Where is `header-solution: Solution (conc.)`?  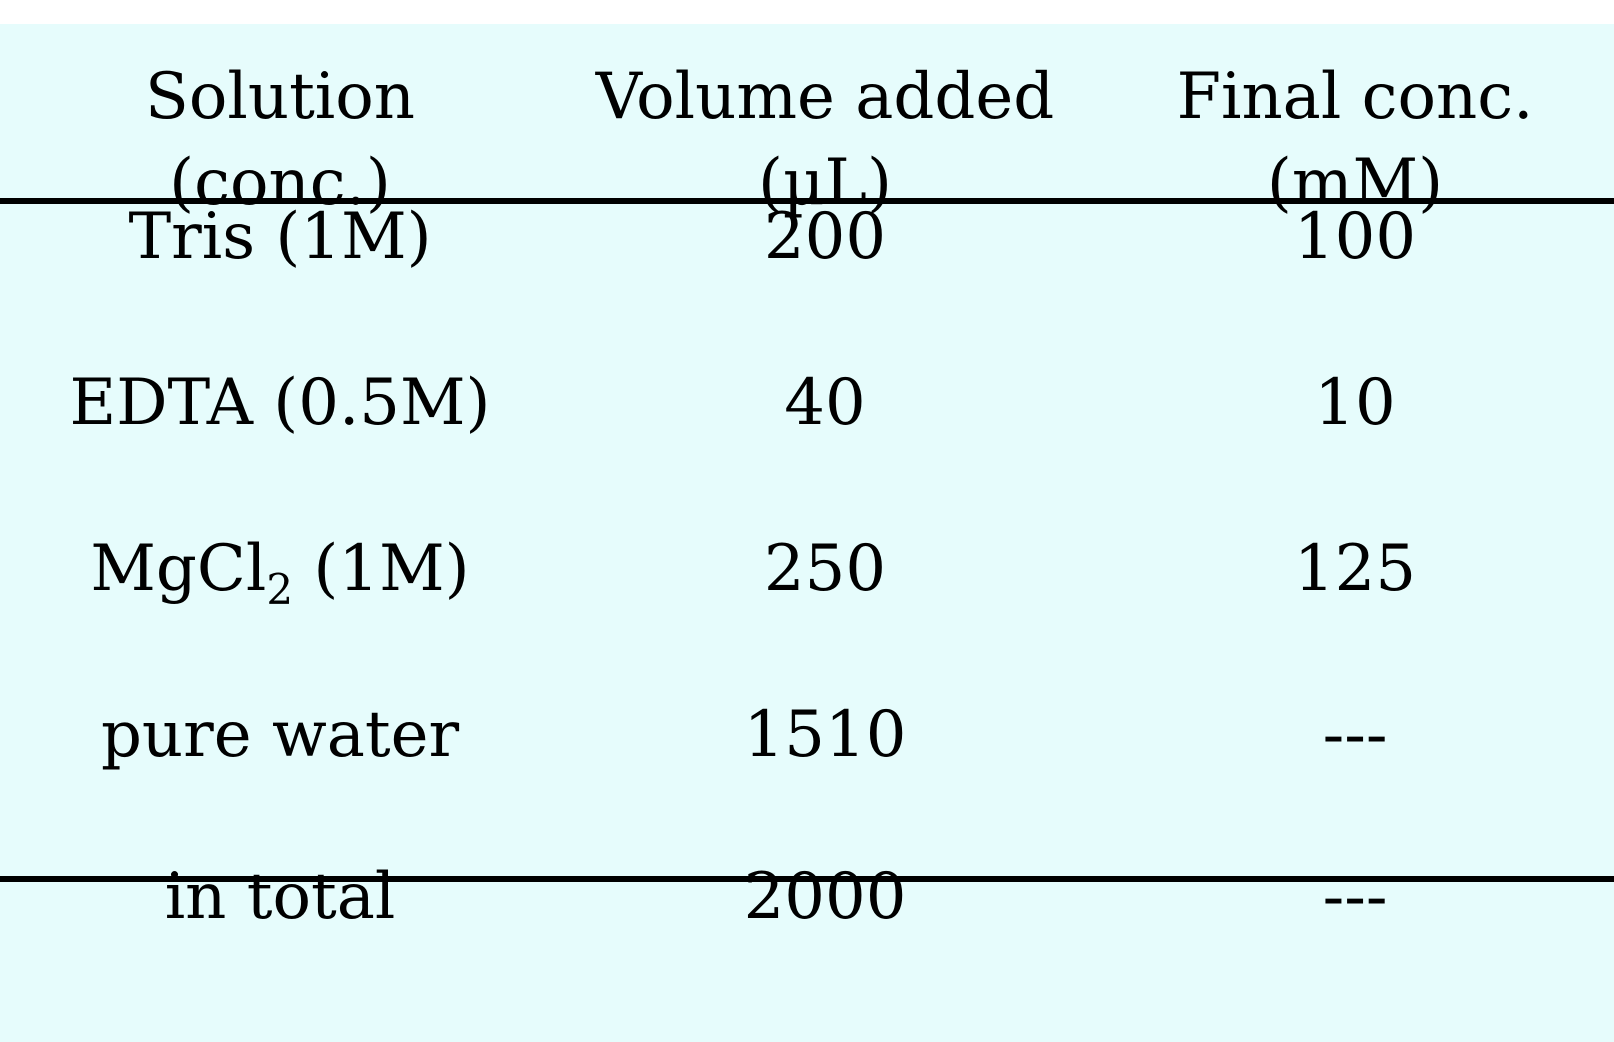 header-solution: Solution (conc.) is located at coordinates (280, 140).